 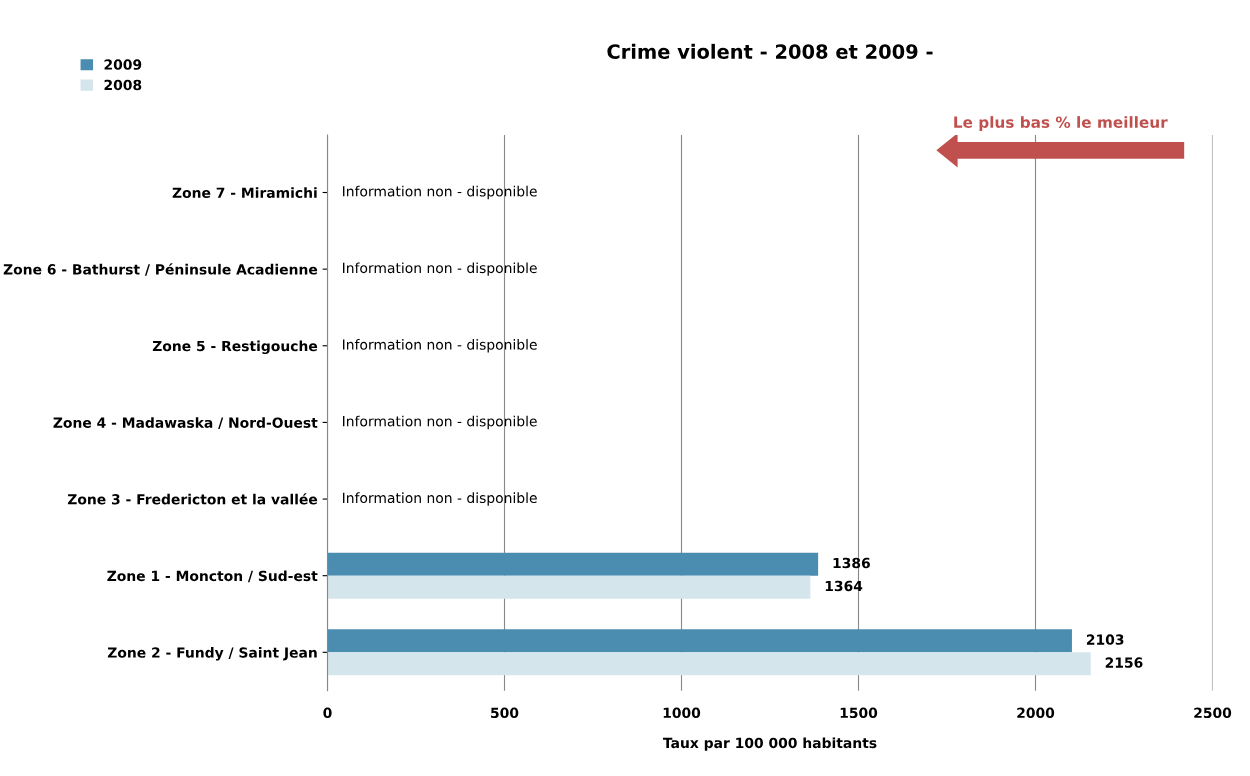 I want to click on chart-title: Crime violent - 2008 et 2009 -, so click(x=770, y=51).